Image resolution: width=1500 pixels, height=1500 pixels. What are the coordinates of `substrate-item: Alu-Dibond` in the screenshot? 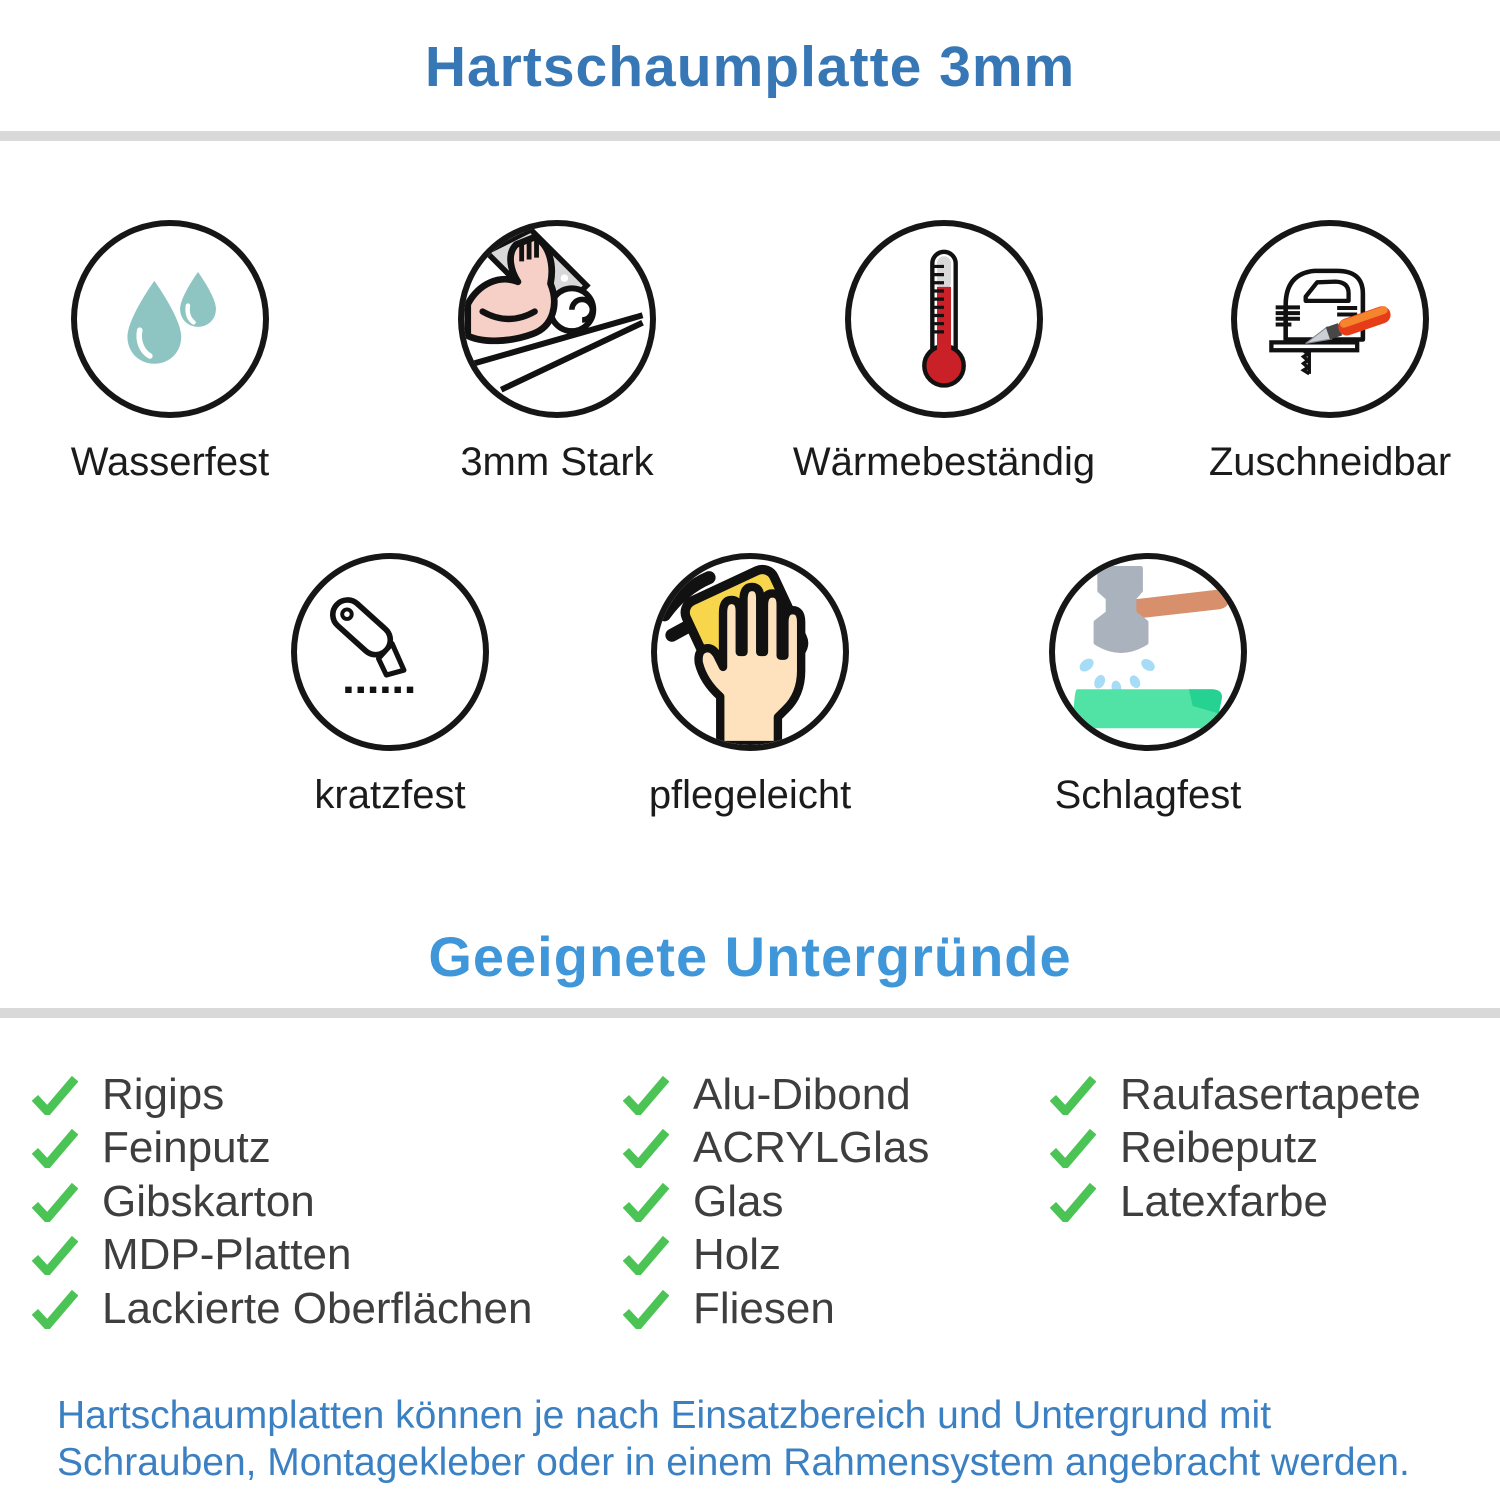 It's located at (776, 1095).